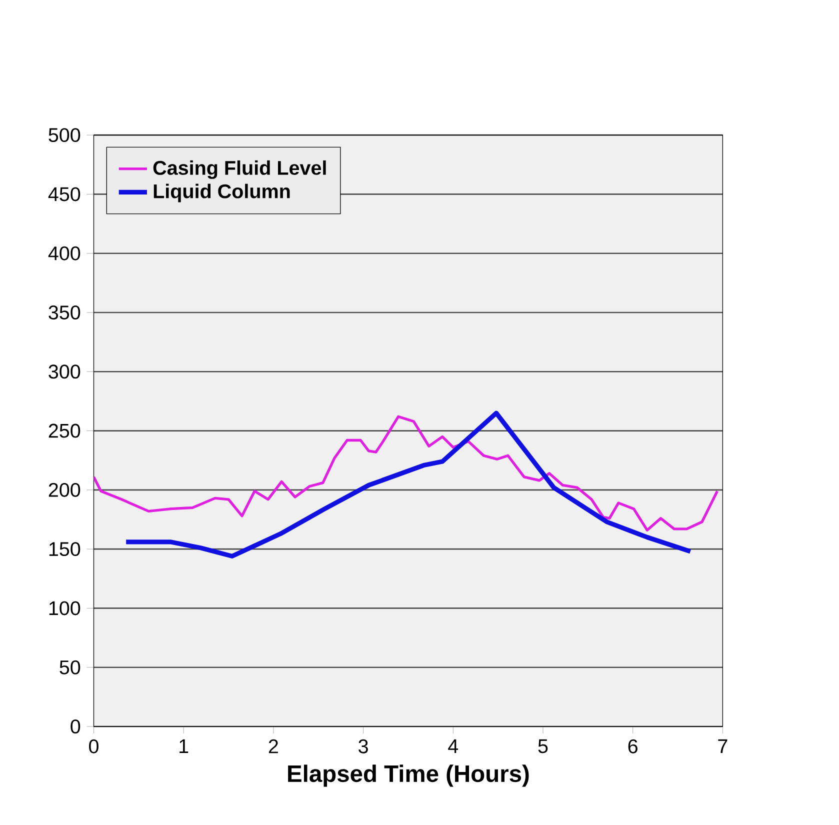 The image size is (839, 825). What do you see at coordinates (64, 608) in the screenshot?
I see `y-tick-label: 100` at bounding box center [64, 608].